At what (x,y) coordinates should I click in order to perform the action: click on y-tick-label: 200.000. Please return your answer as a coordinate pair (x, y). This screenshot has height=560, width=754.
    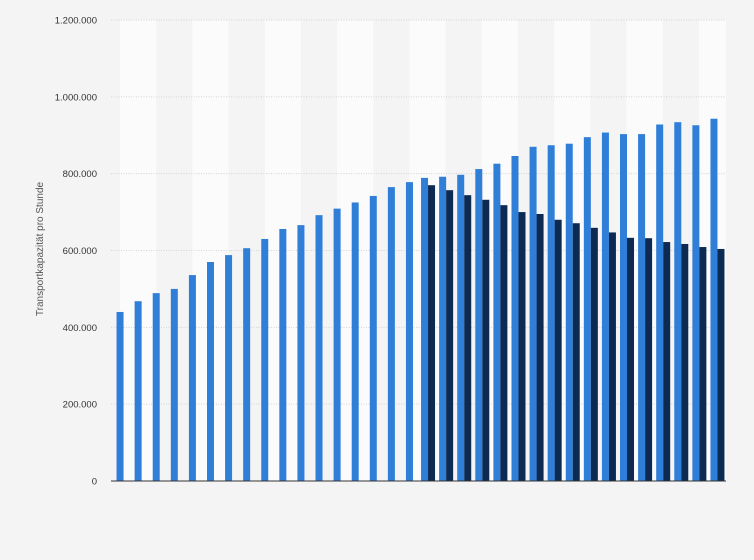
    Looking at the image, I should click on (80, 405).